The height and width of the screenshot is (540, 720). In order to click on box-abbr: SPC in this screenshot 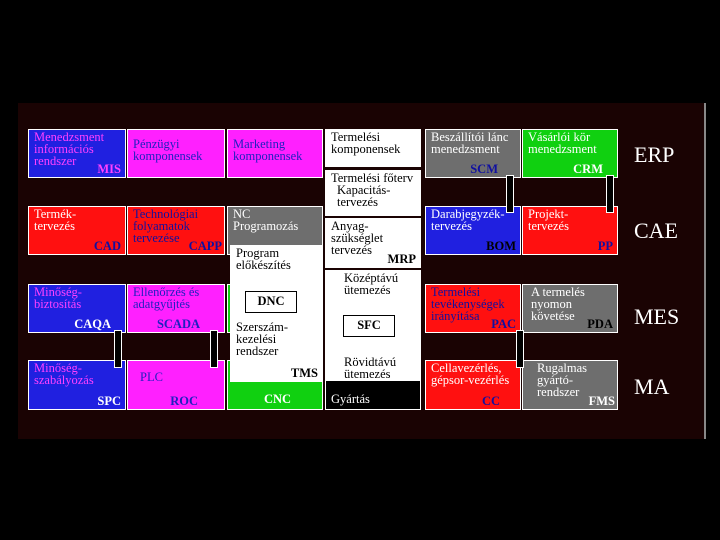, I will do `click(109, 401)`.